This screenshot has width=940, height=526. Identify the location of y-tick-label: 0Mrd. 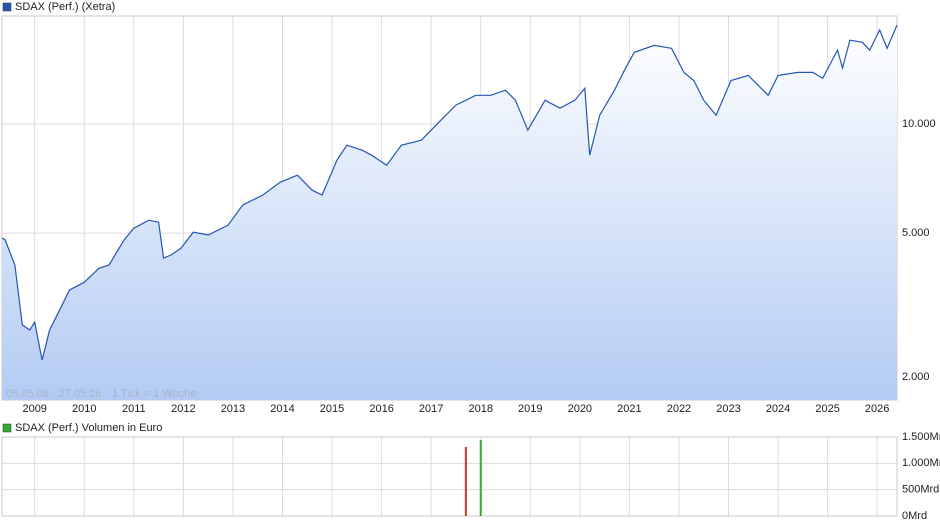
(914, 516).